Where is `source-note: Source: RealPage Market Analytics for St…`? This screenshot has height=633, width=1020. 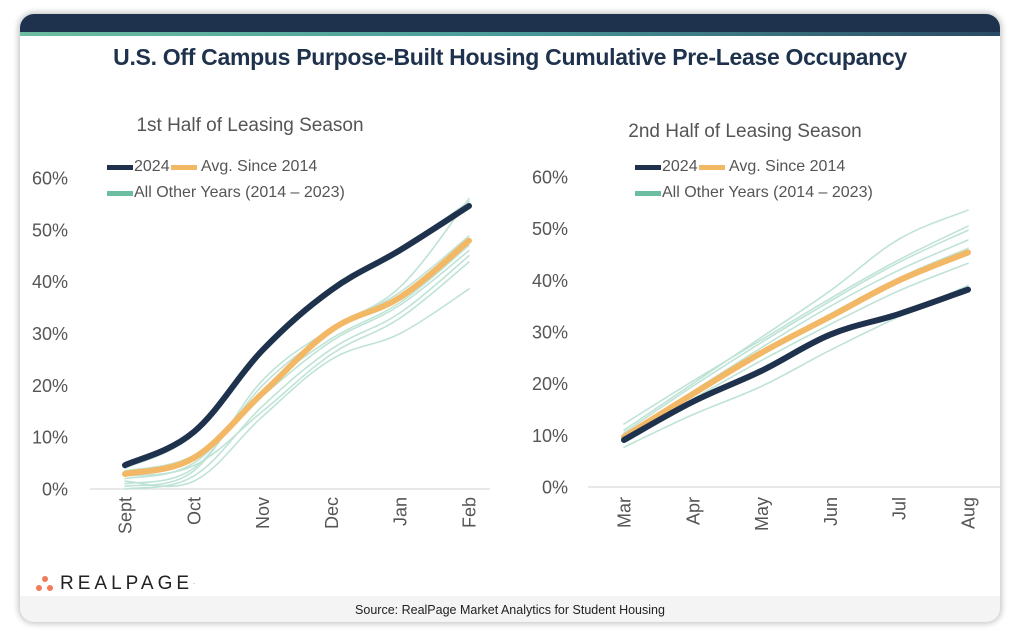 source-note: Source: RealPage Market Analytics for St… is located at coordinates (510, 610).